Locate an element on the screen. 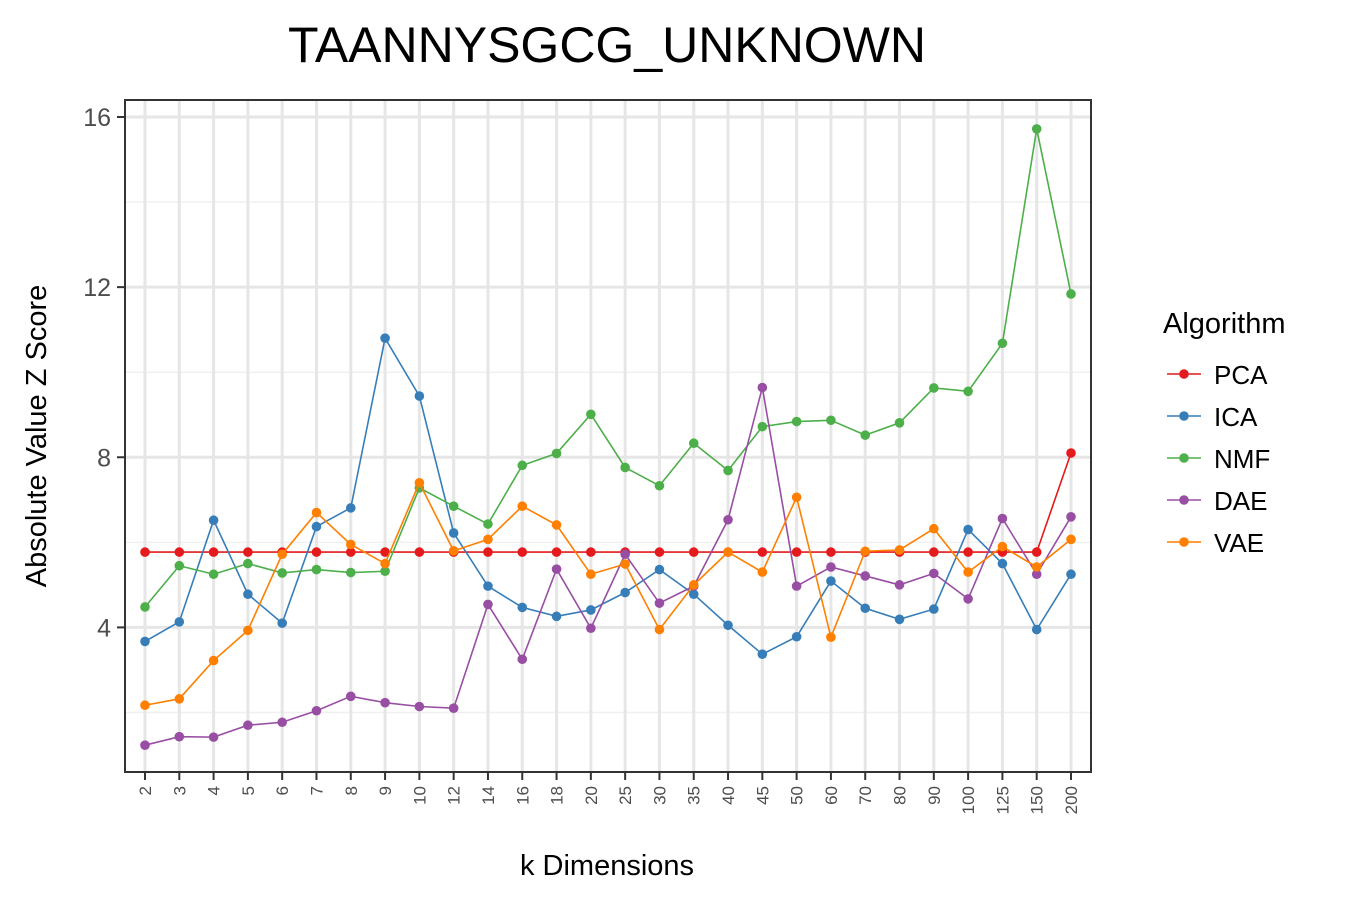  legend-marker-ica is located at coordinates (1184, 416).